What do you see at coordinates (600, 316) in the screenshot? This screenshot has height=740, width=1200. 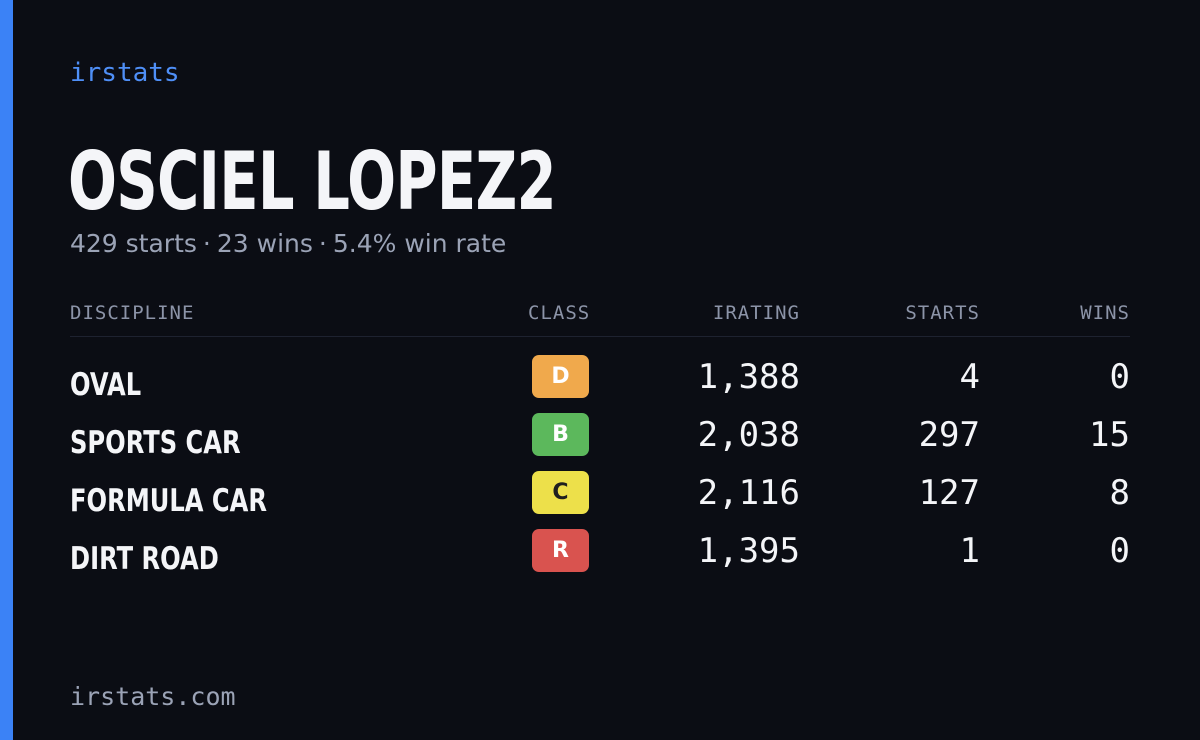 I see `table-header: DISCIPLINE CLASS IRATING STARTS WINS` at bounding box center [600, 316].